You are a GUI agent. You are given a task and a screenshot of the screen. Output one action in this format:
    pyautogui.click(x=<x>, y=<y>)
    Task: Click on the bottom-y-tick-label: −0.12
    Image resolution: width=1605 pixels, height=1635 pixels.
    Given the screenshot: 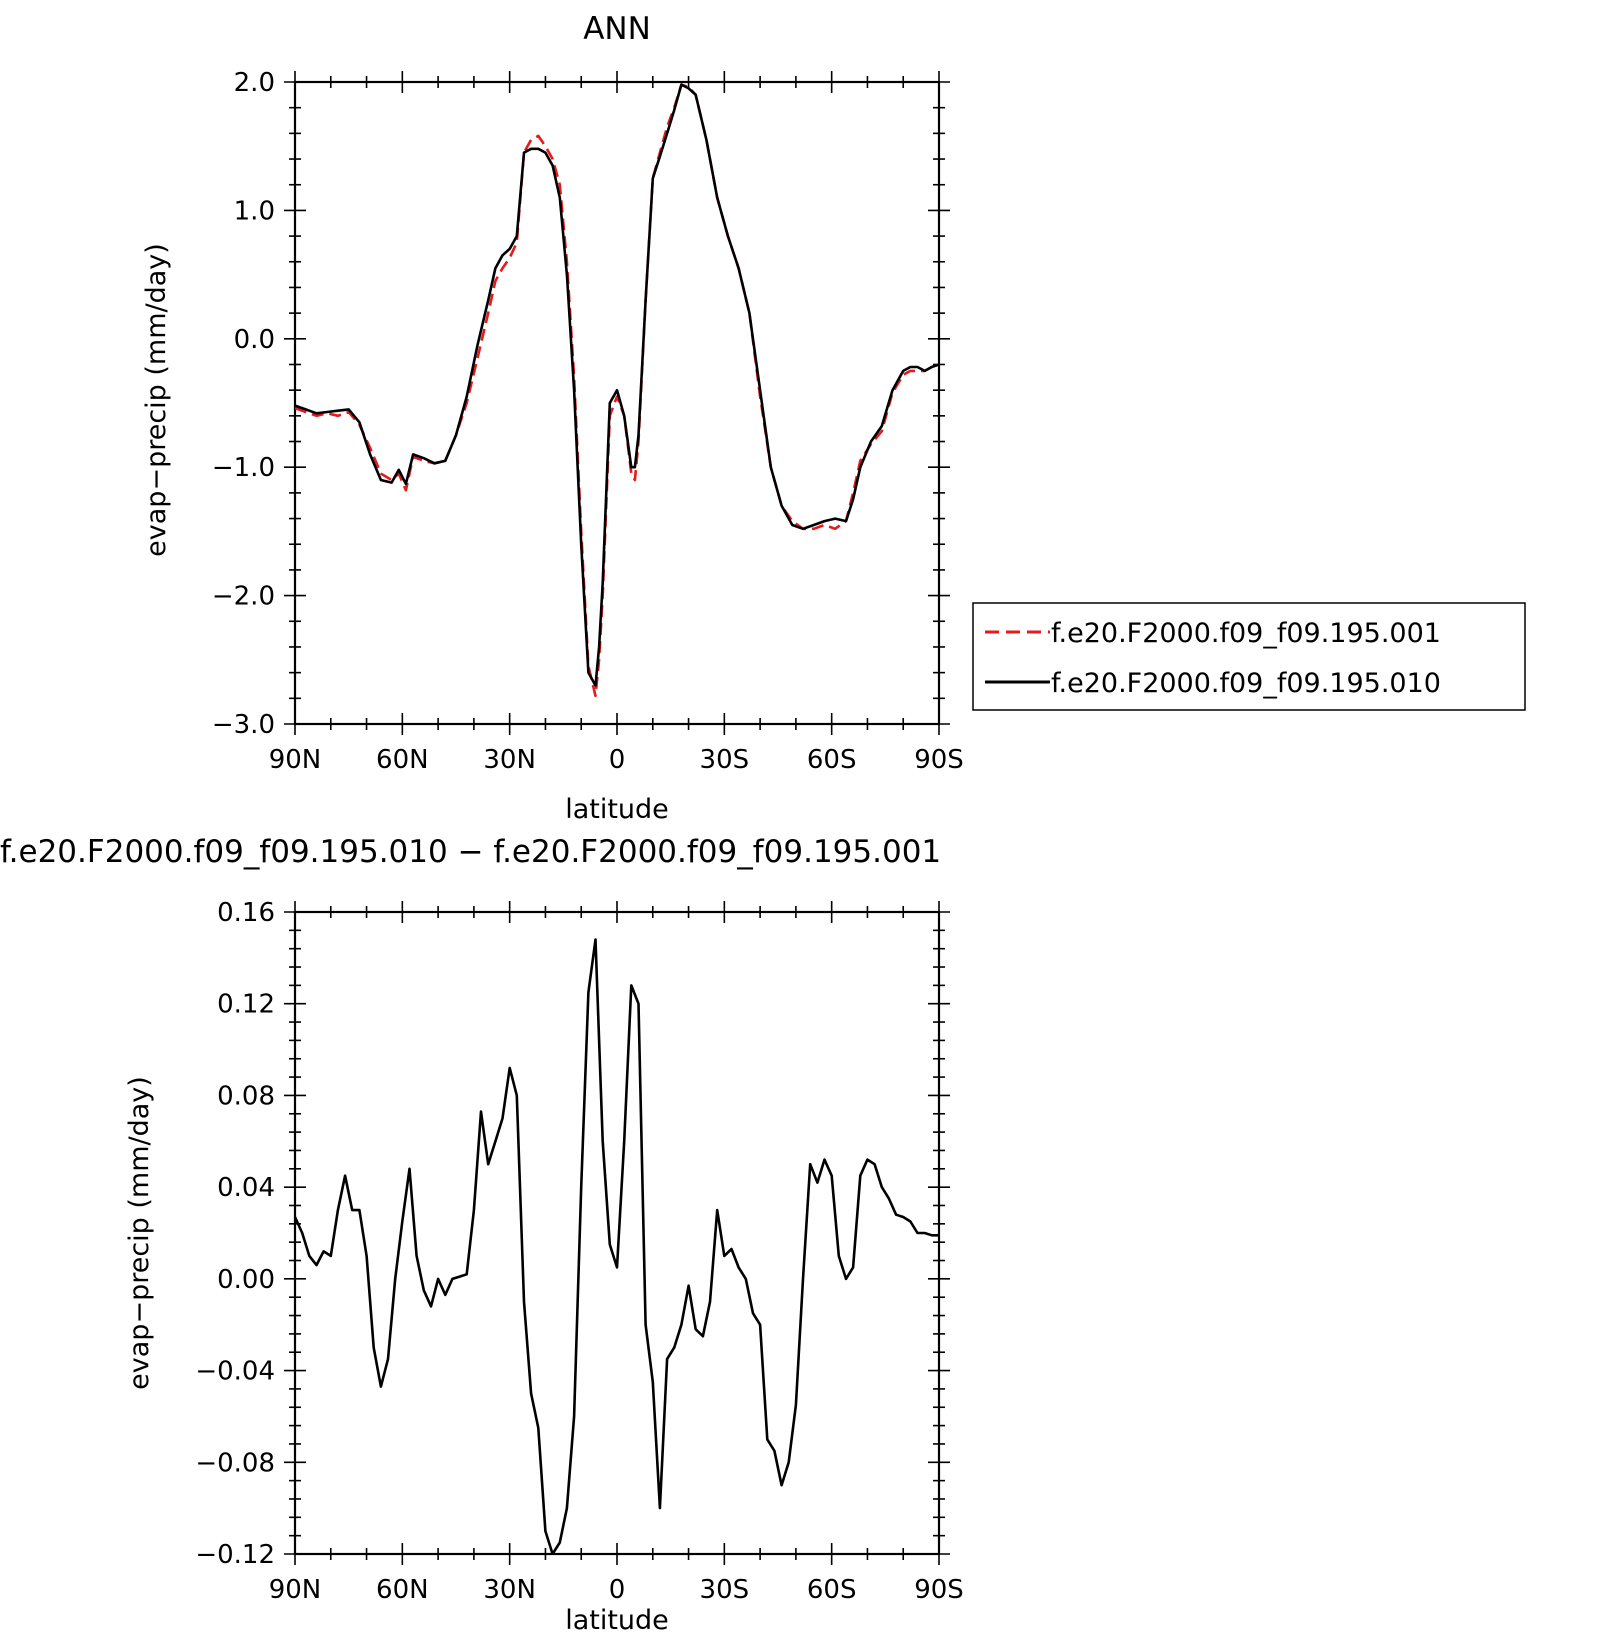 What is the action you would take?
    pyautogui.click(x=235, y=1555)
    